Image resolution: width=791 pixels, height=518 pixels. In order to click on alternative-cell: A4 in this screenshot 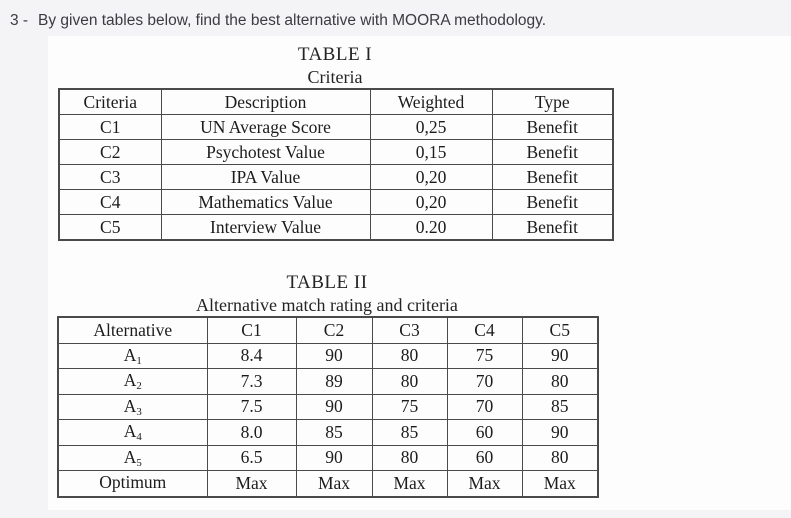, I will do `click(132, 432)`.